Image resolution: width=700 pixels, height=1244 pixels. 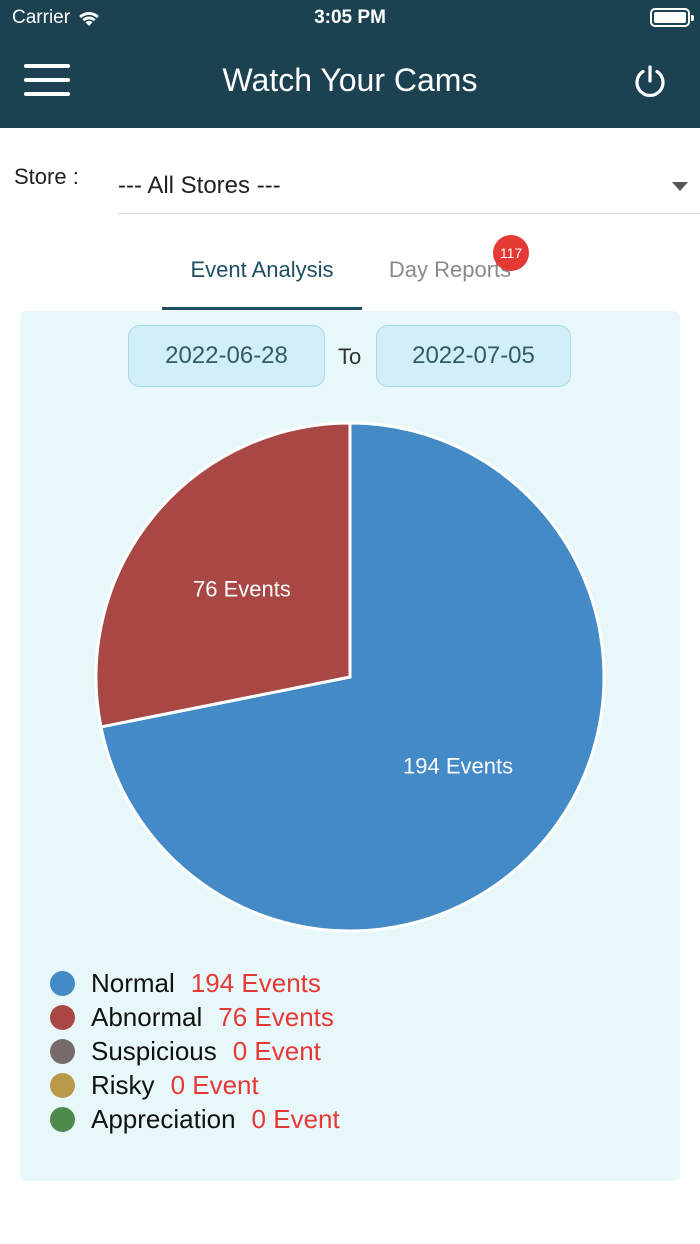 I want to click on tab-event-analysis-label: Event Analysis, so click(x=262, y=269).